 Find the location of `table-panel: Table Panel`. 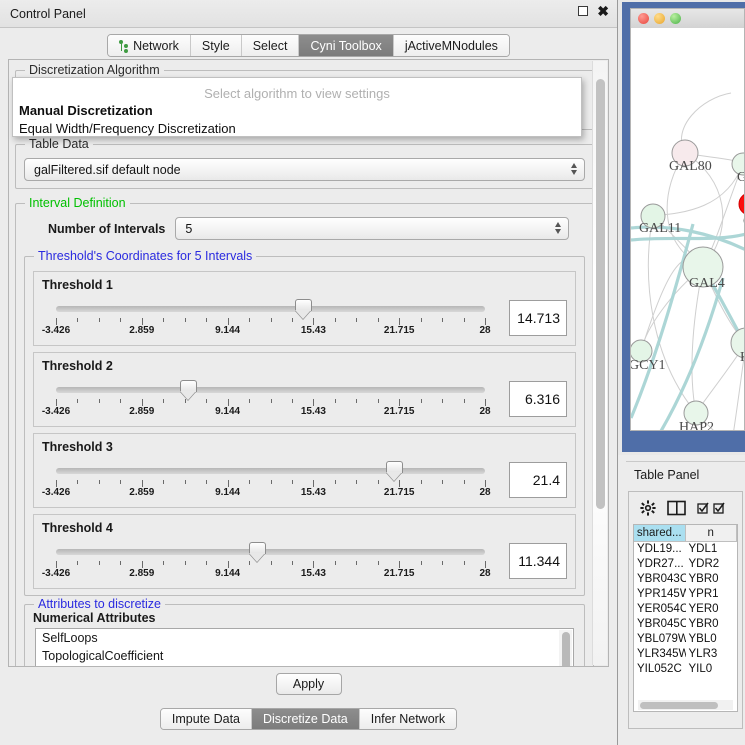

table-panel: Table Panel is located at coordinates (681, 600).